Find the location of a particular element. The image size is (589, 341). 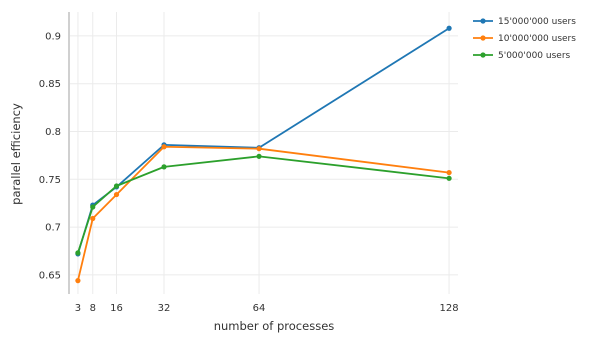

x-tick-label: 64 is located at coordinates (259, 308).